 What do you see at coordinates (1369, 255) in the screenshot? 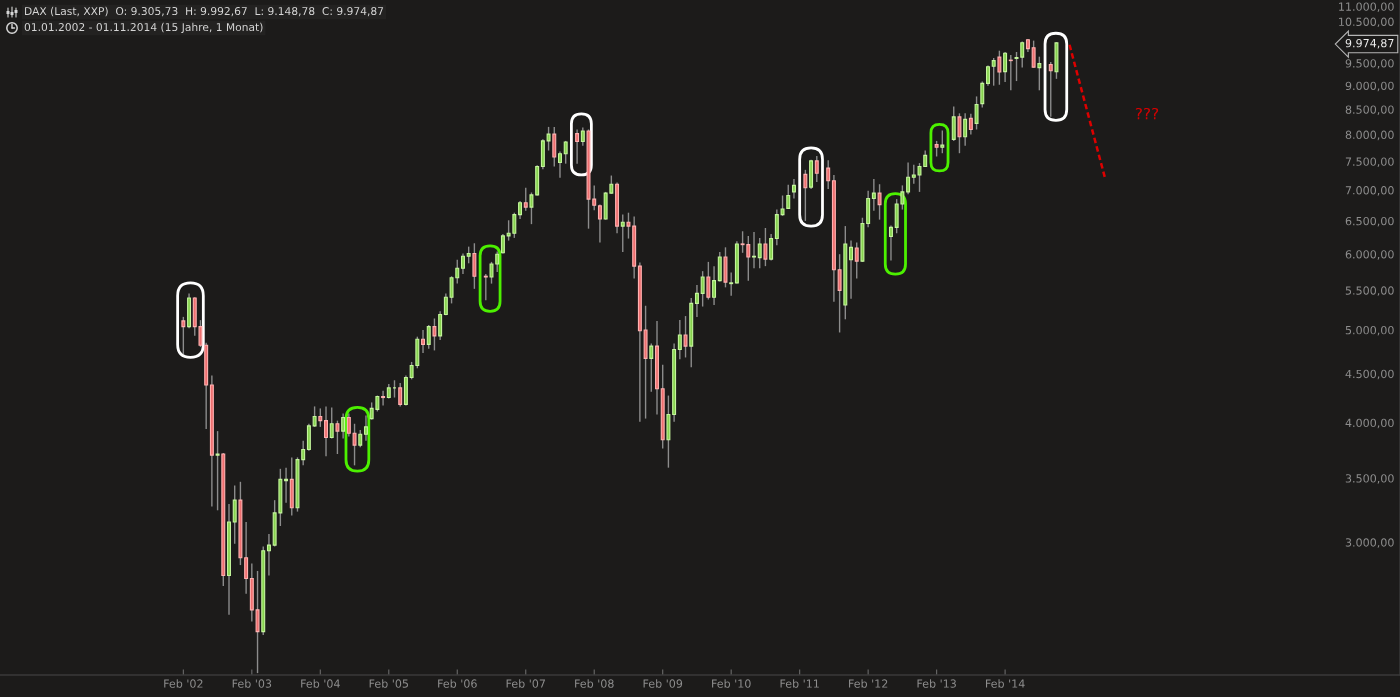
I see `y-tick-label: 6.000,00` at bounding box center [1369, 255].